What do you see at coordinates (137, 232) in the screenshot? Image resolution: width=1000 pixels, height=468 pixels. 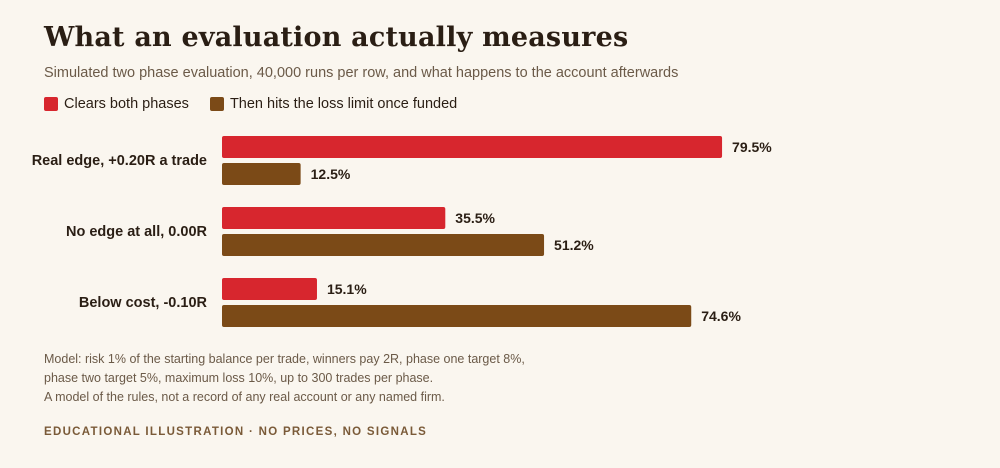 I see `category-label: No edge at all, 0.00R` at bounding box center [137, 232].